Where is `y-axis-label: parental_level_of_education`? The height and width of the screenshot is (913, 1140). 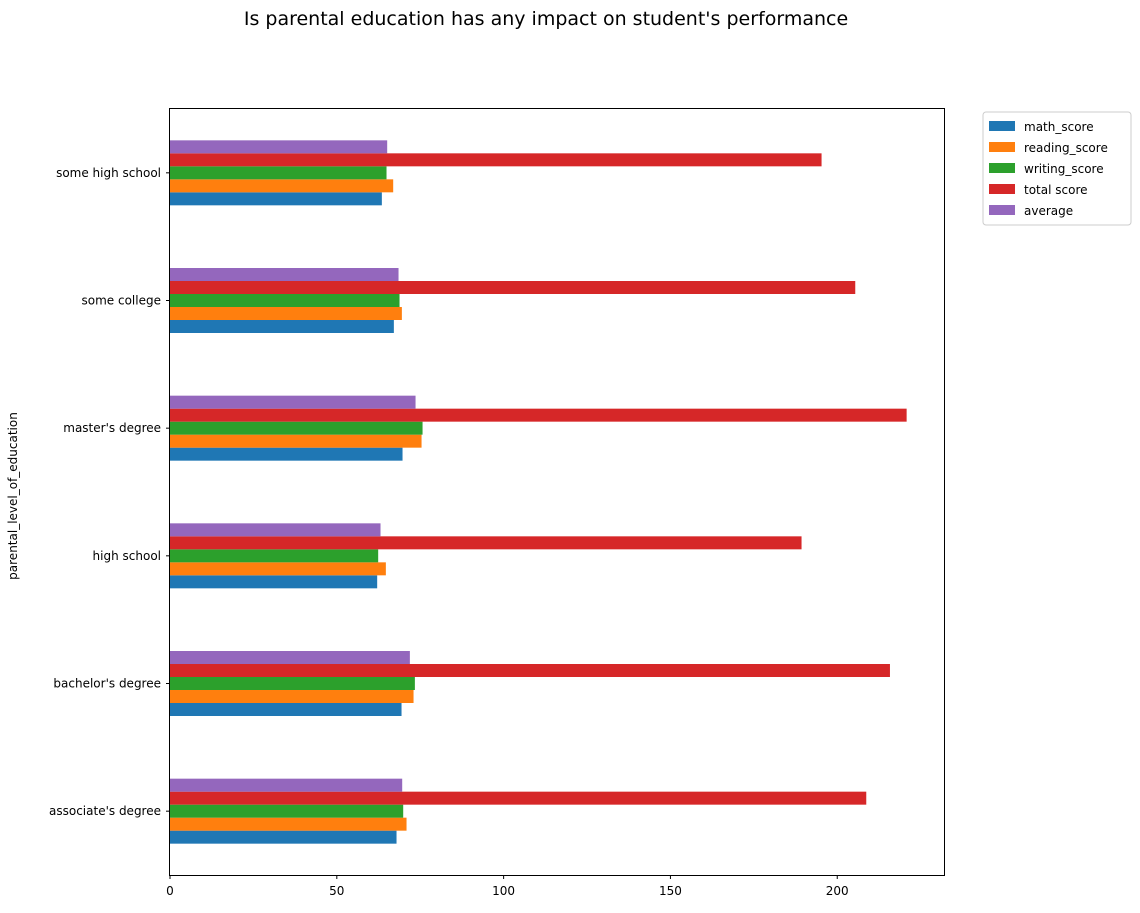 y-axis-label: parental_level_of_education is located at coordinates (13, 496).